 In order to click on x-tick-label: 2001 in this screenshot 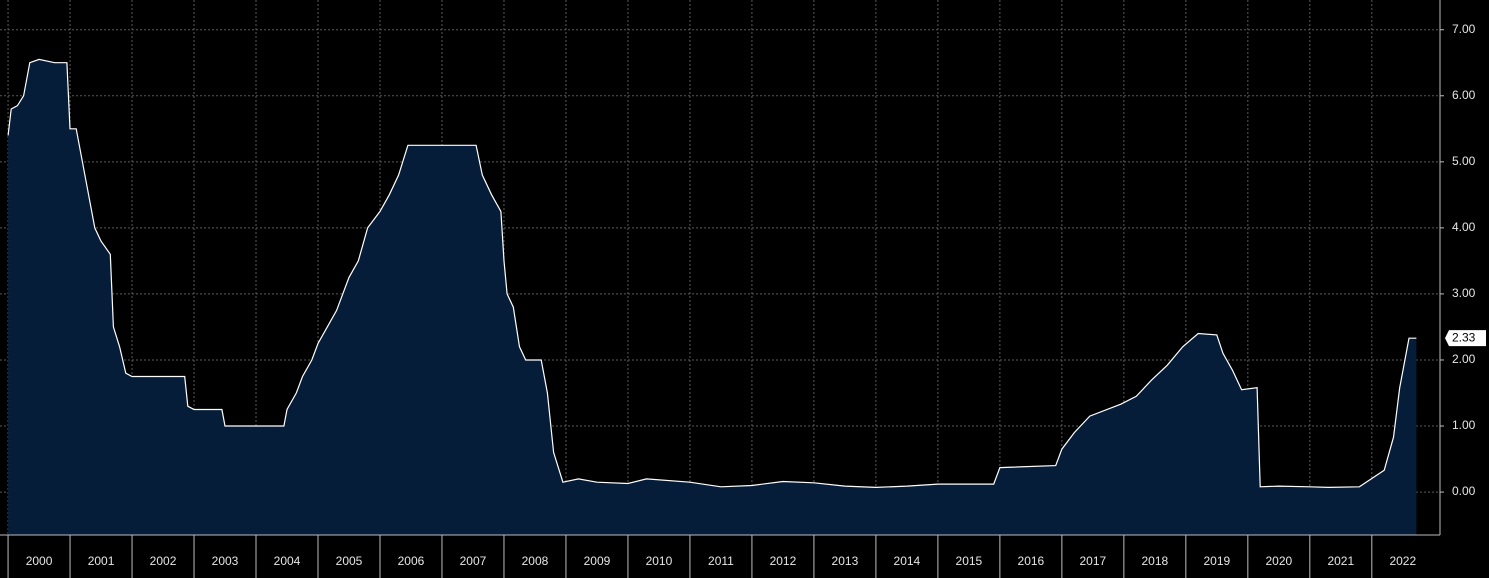, I will do `click(101, 561)`.